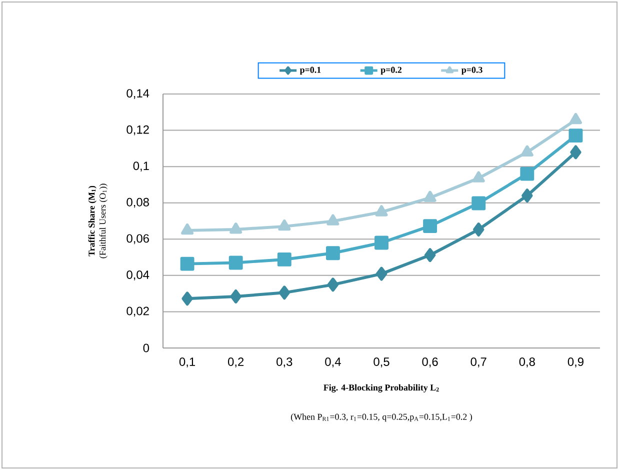  Describe the element at coordinates (284, 363) in the screenshot. I see `x-tick-label: 0,3` at that location.